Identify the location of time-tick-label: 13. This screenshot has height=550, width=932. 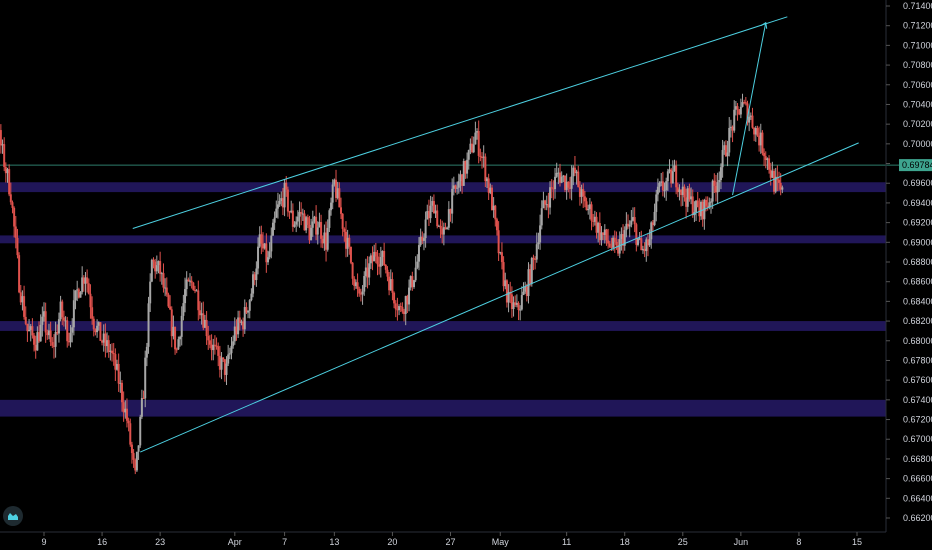
(334, 542).